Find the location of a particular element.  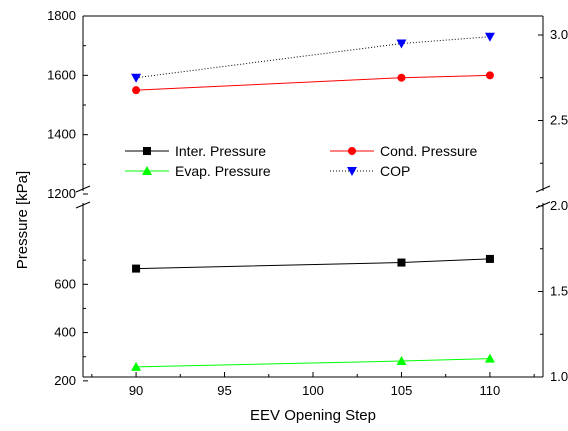

series-evap-pressure is located at coordinates (313, 362).